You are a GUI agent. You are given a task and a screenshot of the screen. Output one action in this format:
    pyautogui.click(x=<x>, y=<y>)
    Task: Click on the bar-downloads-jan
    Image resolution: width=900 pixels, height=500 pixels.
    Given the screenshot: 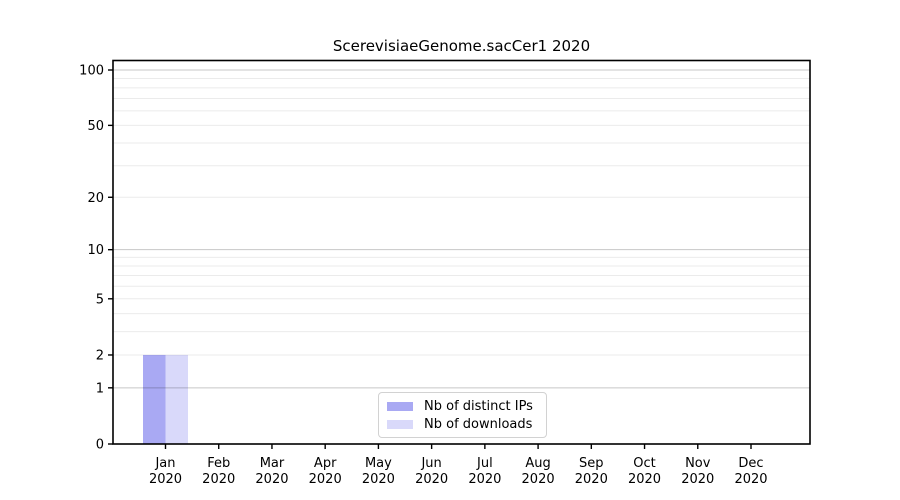 What is the action you would take?
    pyautogui.click(x=176, y=399)
    